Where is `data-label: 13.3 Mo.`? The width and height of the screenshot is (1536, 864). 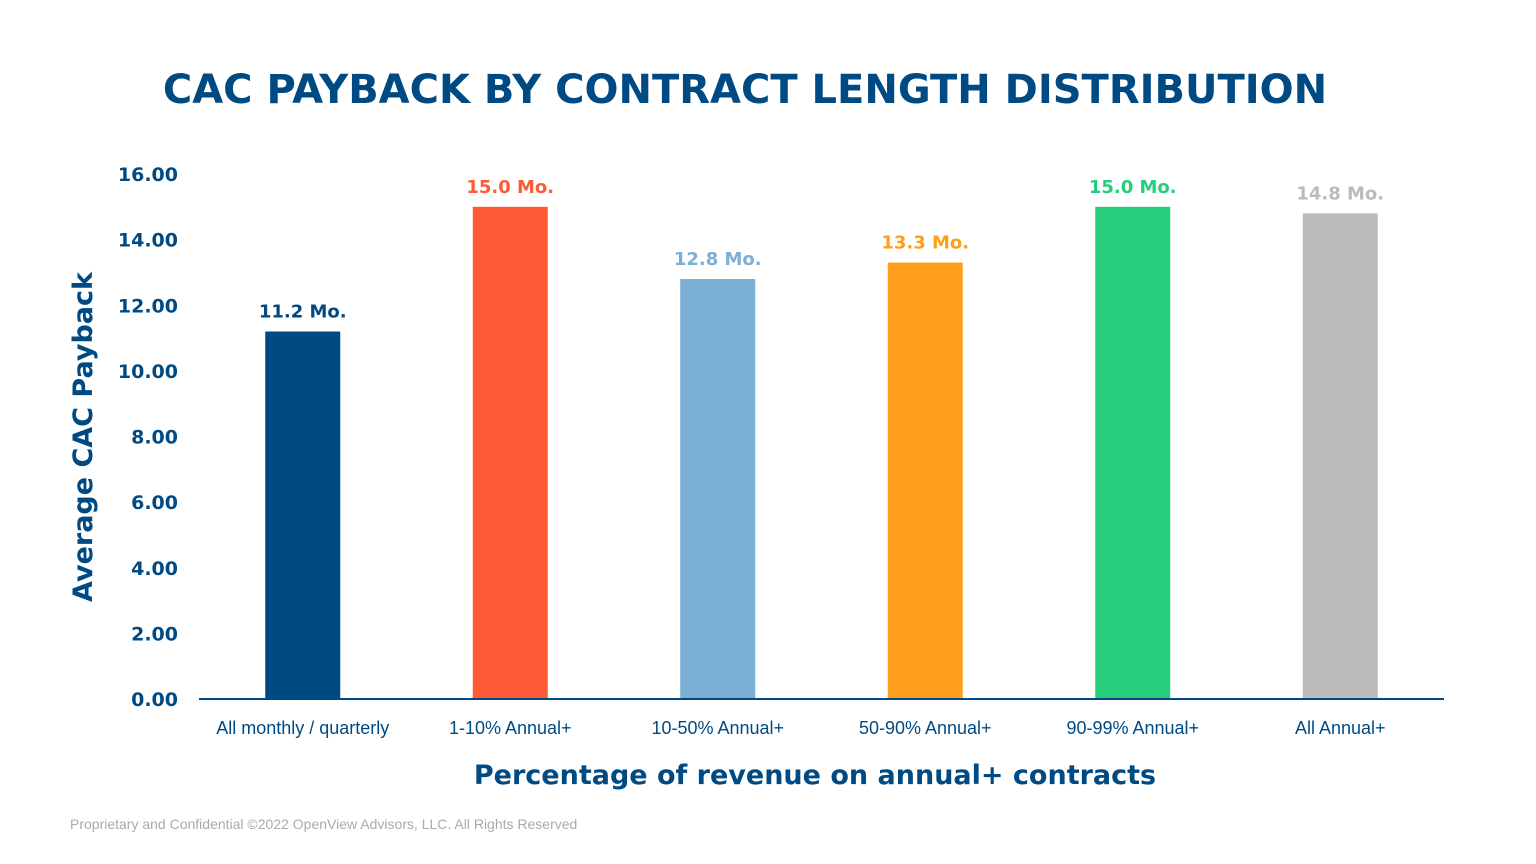
data-label: 13.3 Mo. is located at coordinates (925, 243).